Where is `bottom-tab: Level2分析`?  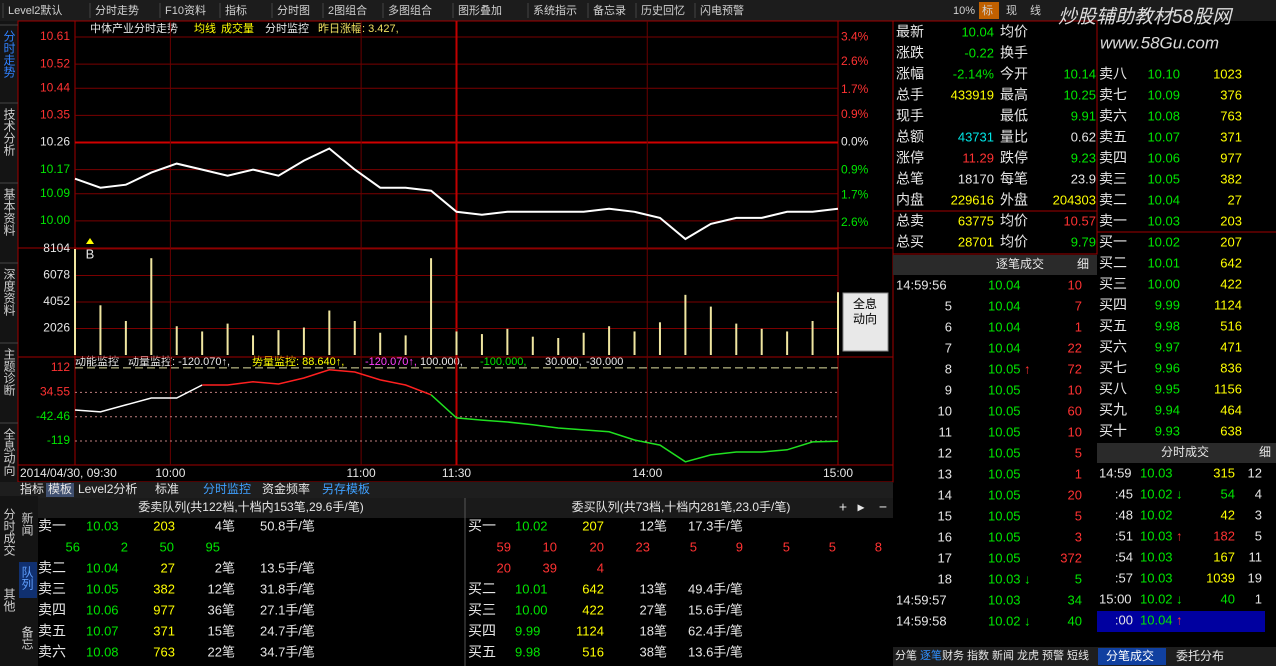 bottom-tab: Level2分析 is located at coordinates (107, 489).